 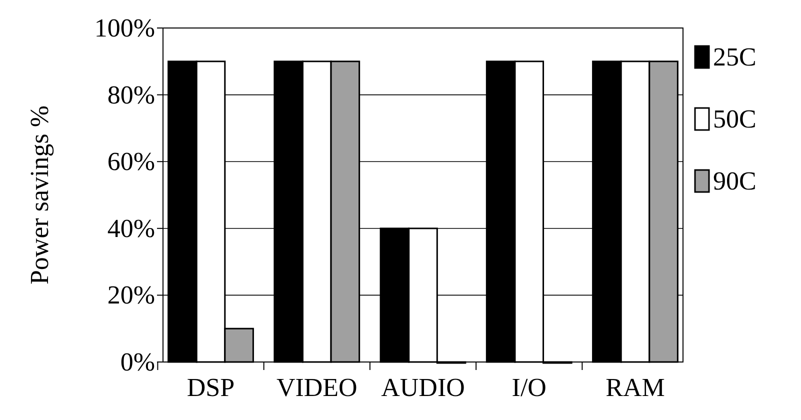 What do you see at coordinates (734, 119) in the screenshot?
I see `legend-label: 50C` at bounding box center [734, 119].